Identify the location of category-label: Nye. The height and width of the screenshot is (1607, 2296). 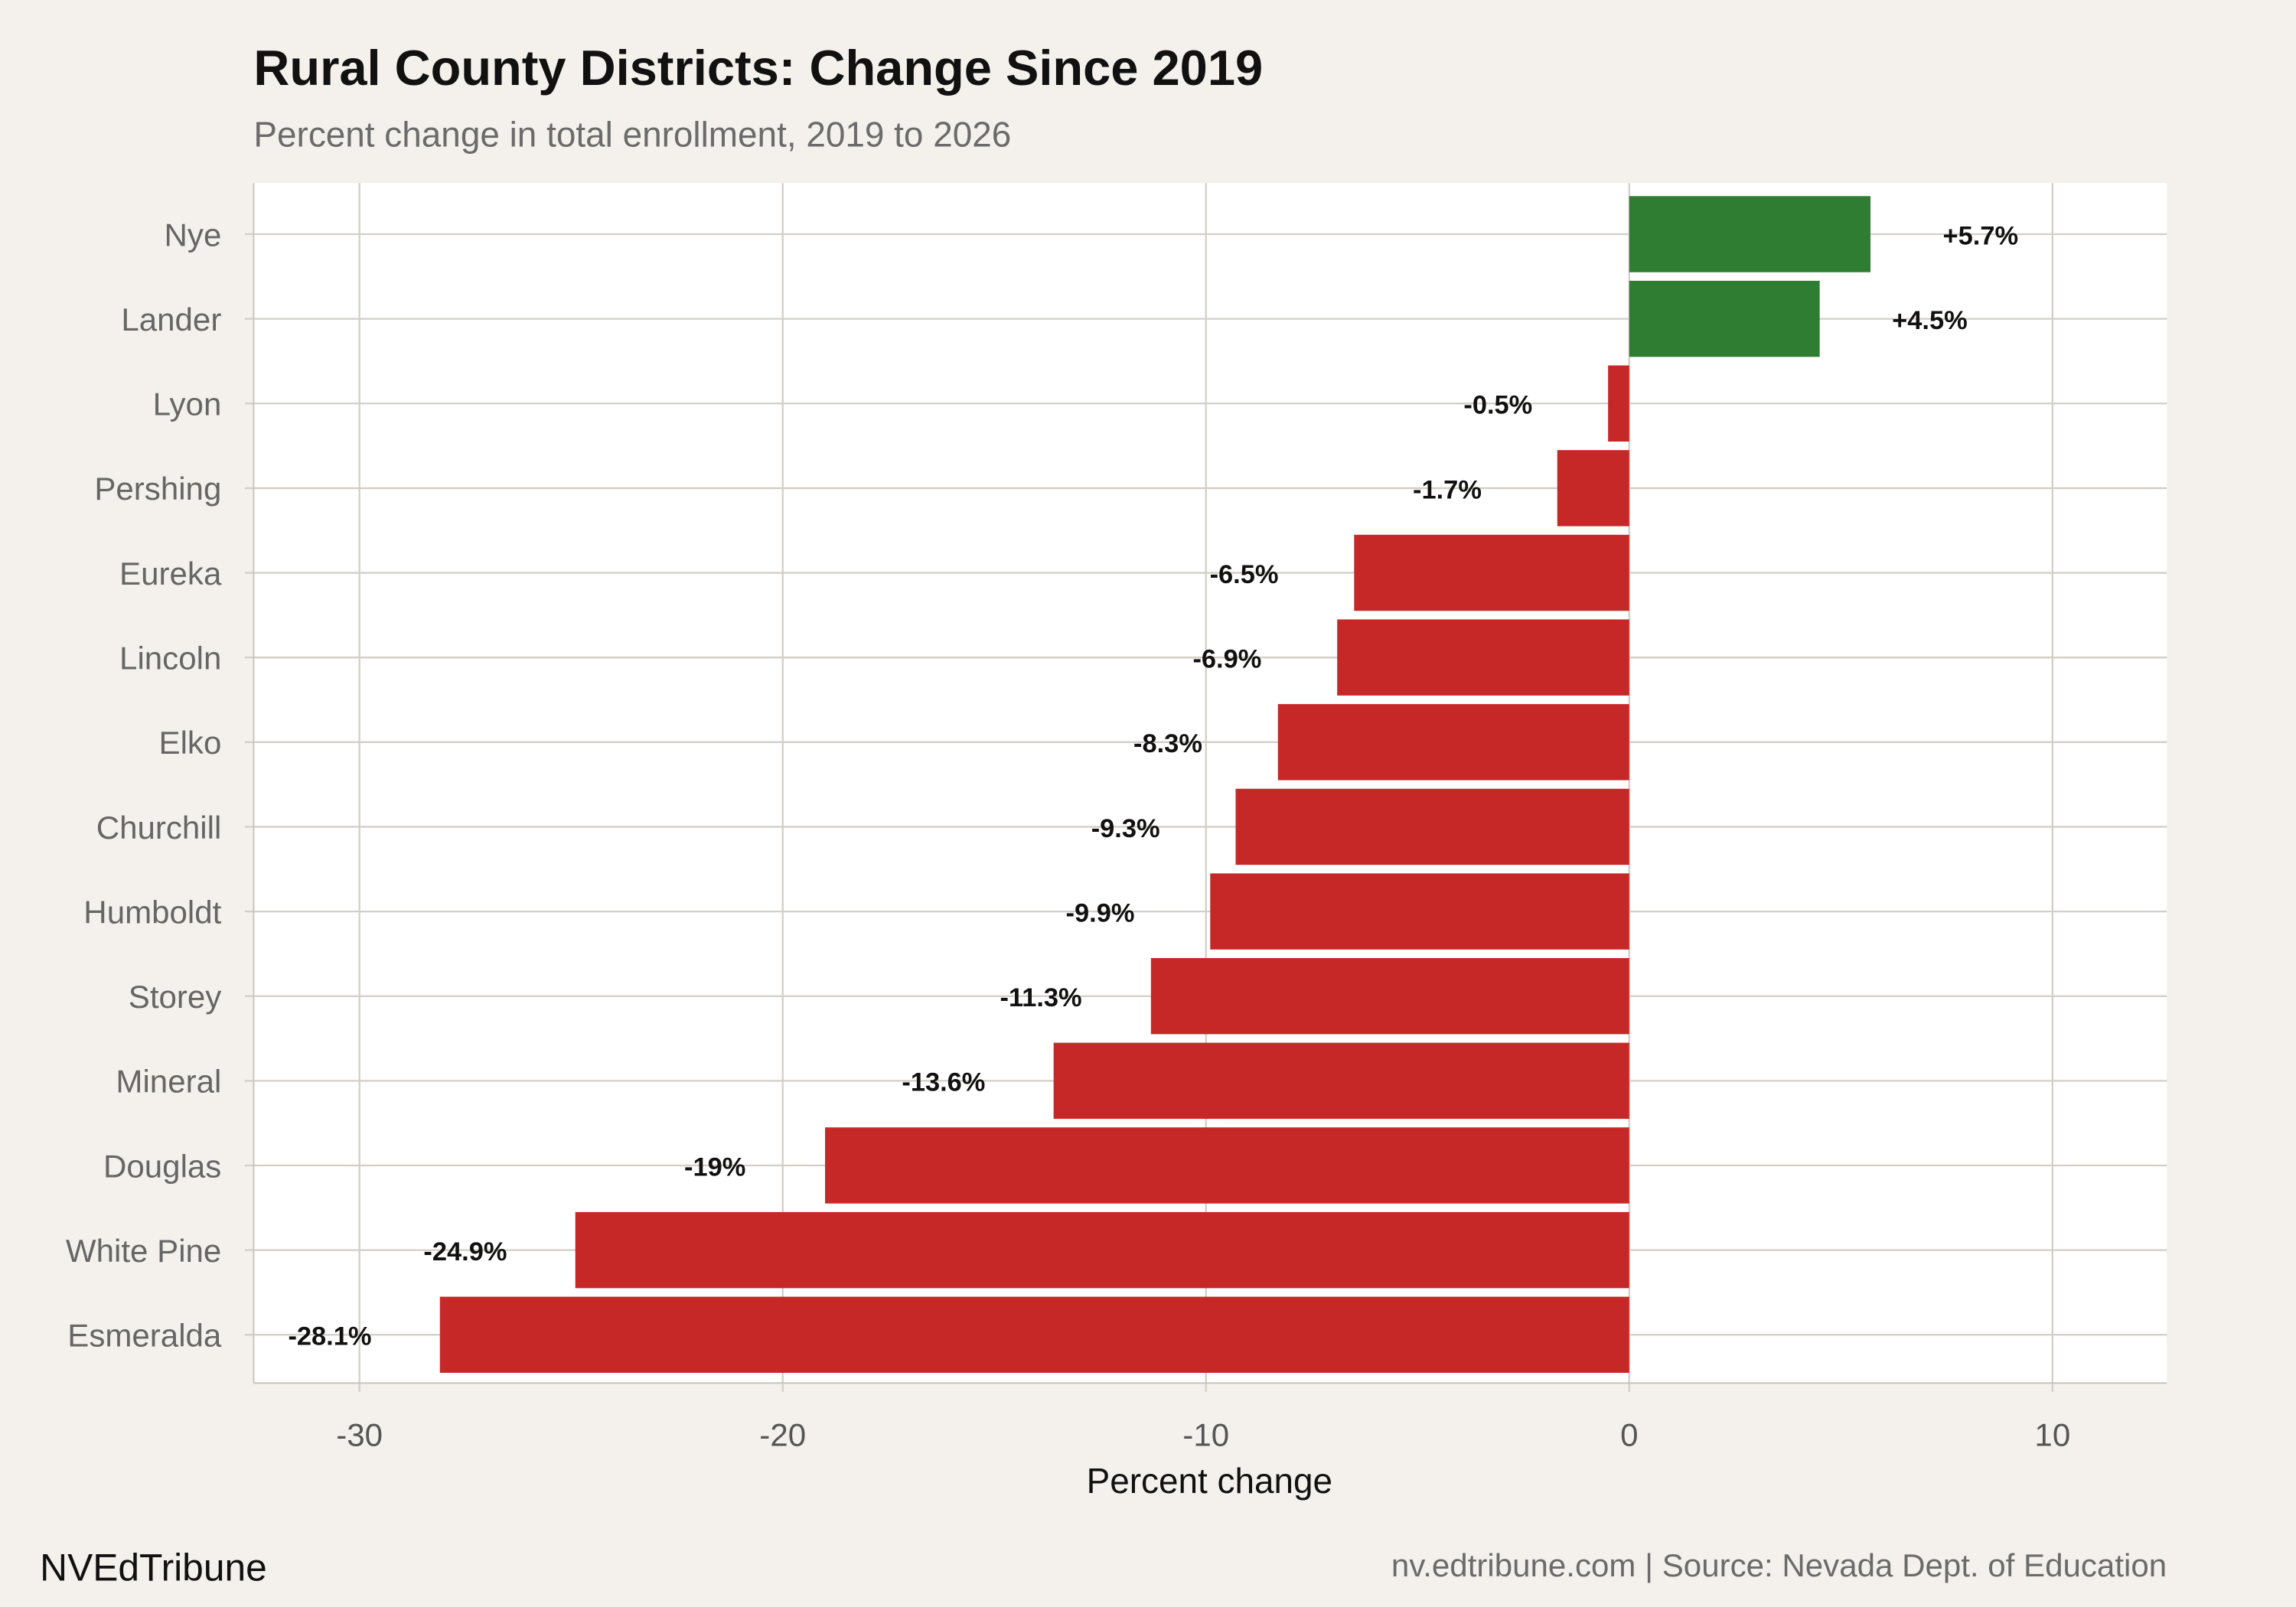
(193, 235).